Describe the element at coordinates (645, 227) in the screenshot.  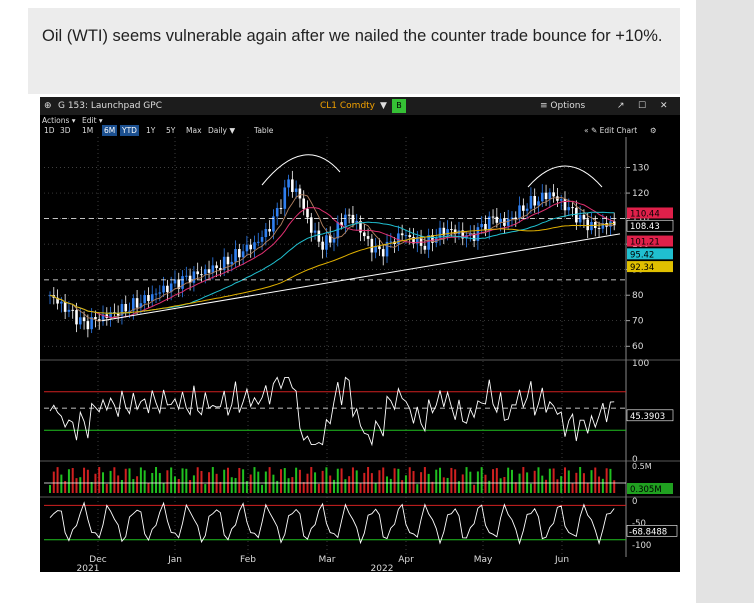
I see `last-value-label: 108.43` at that location.